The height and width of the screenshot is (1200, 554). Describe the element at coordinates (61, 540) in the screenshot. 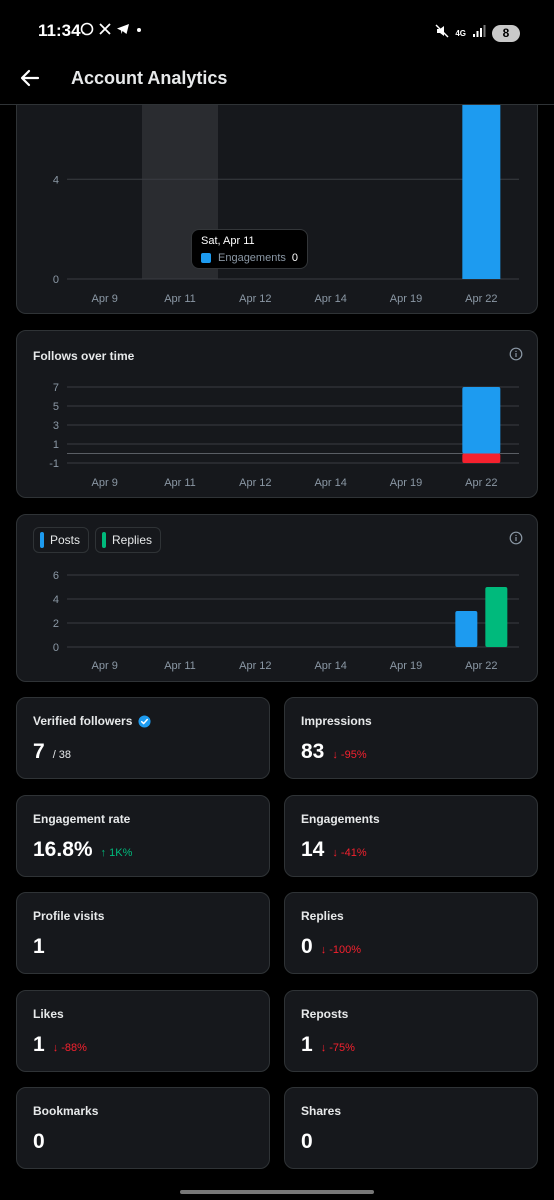

I see `legend-posts: Posts` at that location.